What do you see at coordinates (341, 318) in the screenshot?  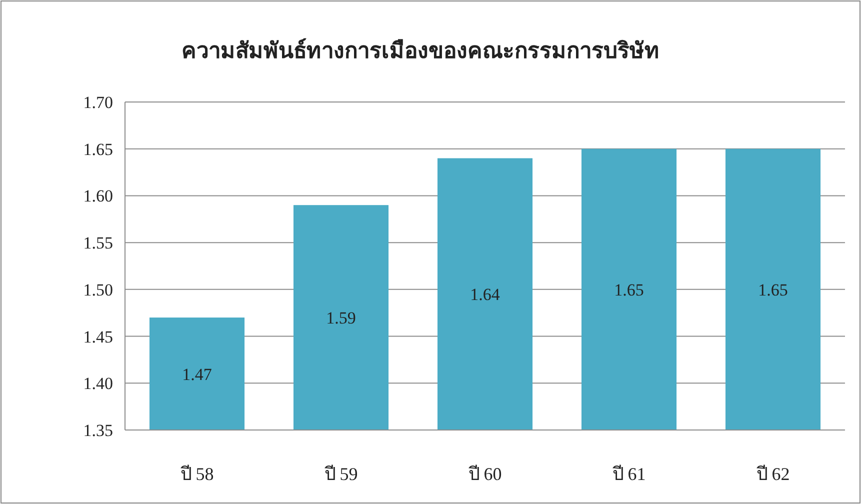 I see `data-label: 1.59` at bounding box center [341, 318].